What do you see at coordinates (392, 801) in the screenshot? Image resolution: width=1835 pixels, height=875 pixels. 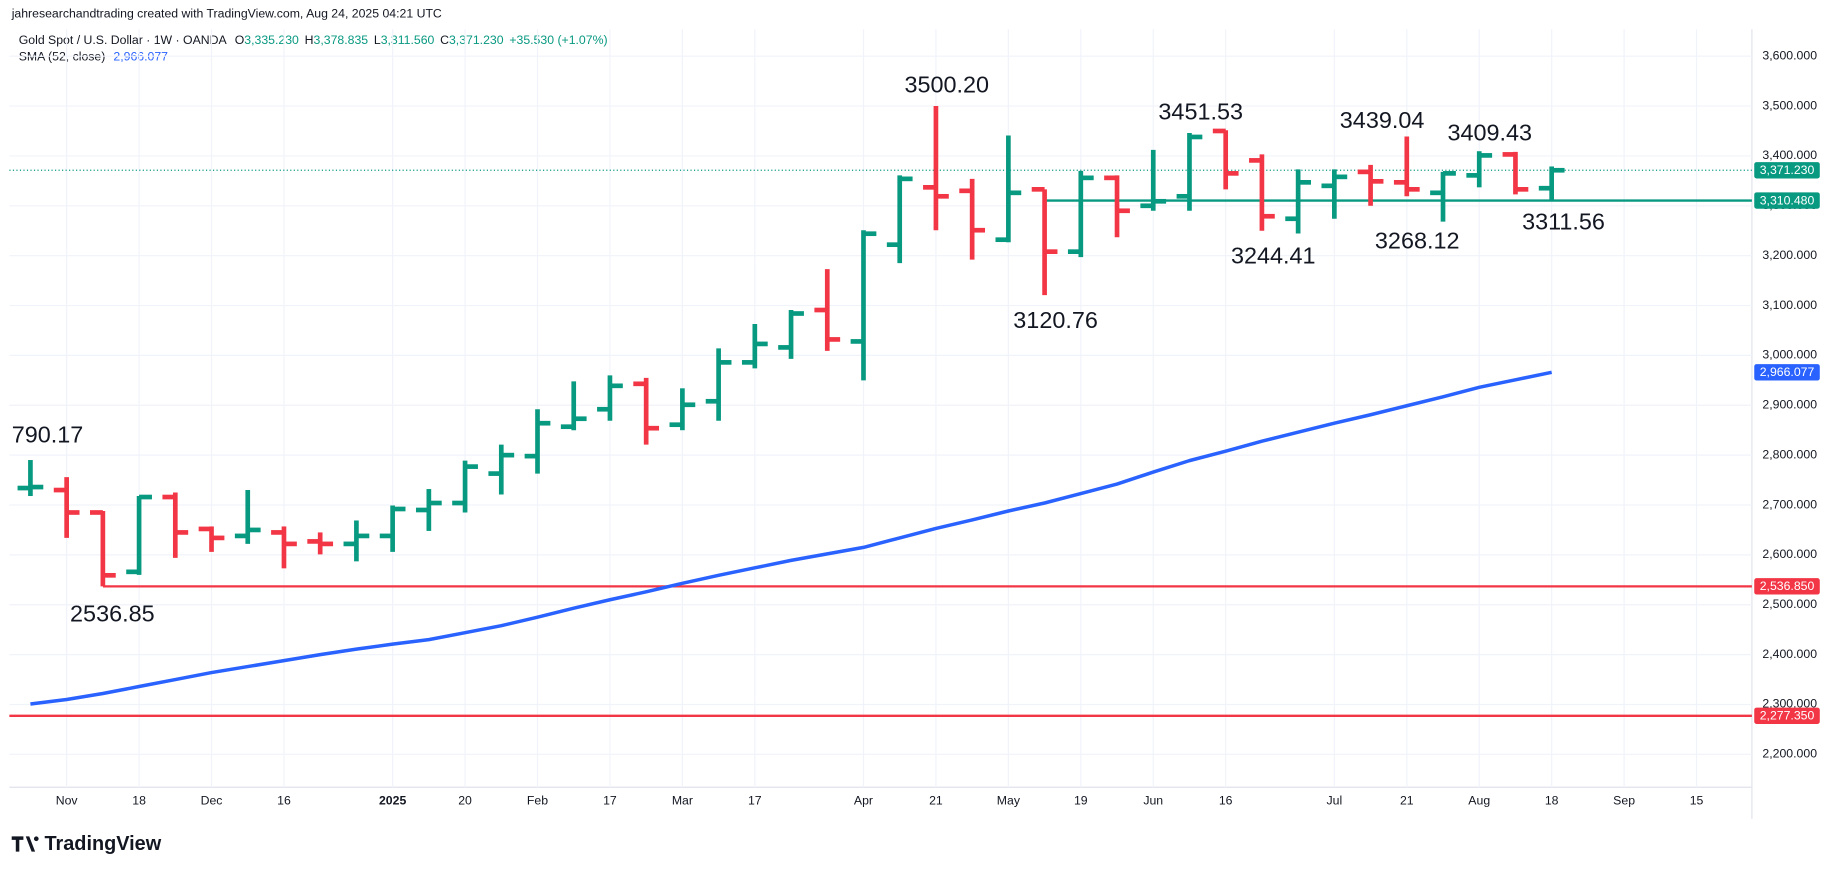 I see `x-tick-label: 2025` at bounding box center [392, 801].